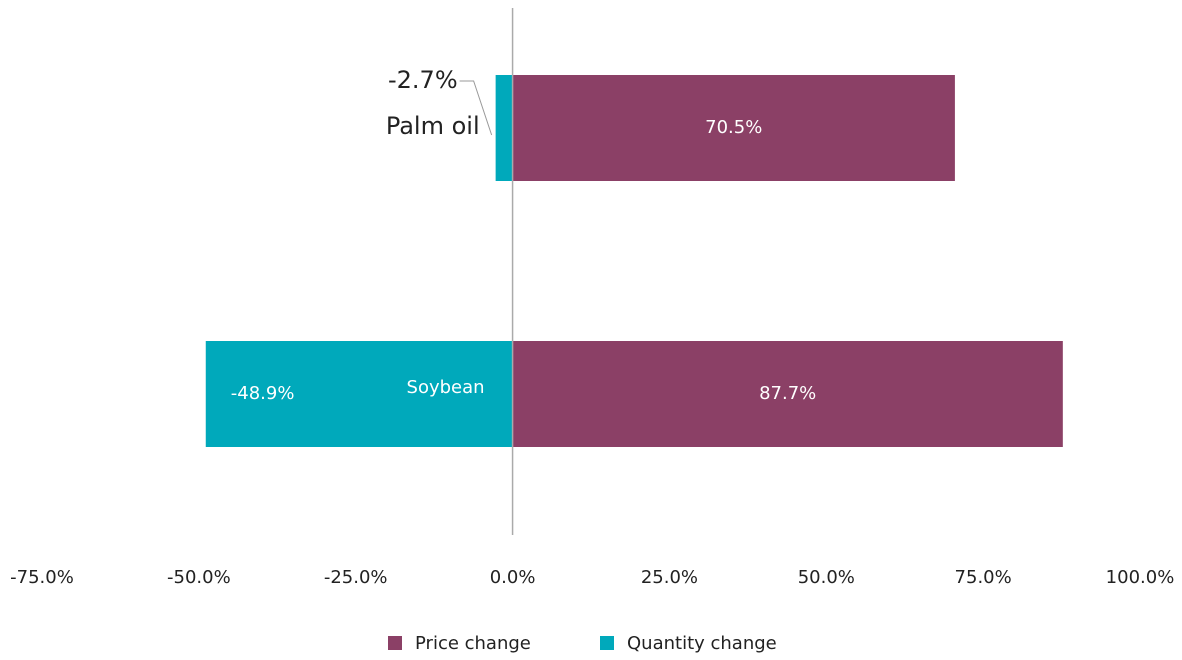 This screenshot has width=1182, height=660. I want to click on data-label: 70.5%, so click(733, 127).